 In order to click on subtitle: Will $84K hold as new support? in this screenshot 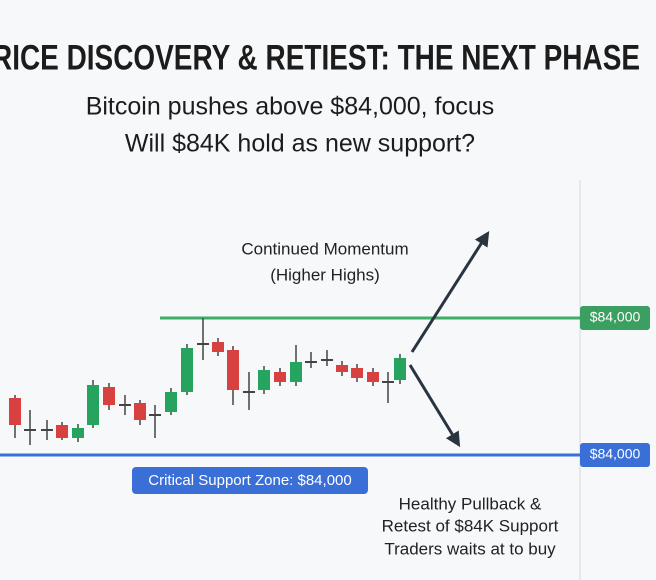, I will do `click(300, 144)`.